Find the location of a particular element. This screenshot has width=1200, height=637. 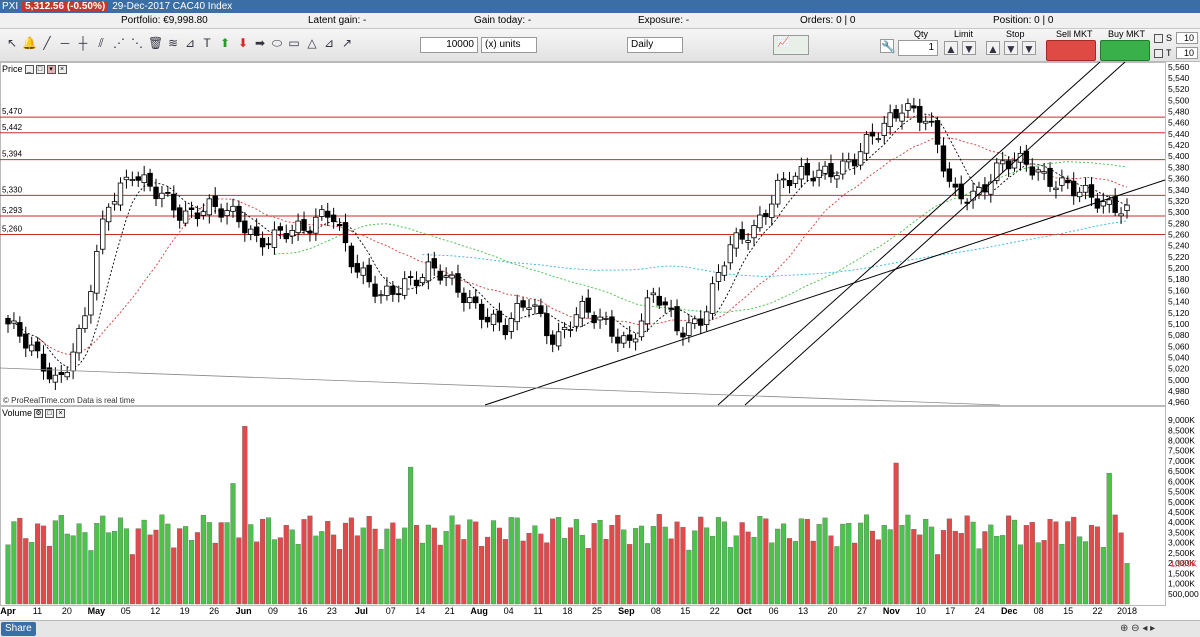

stop-extra-icon: ▼ is located at coordinates (1029, 48).